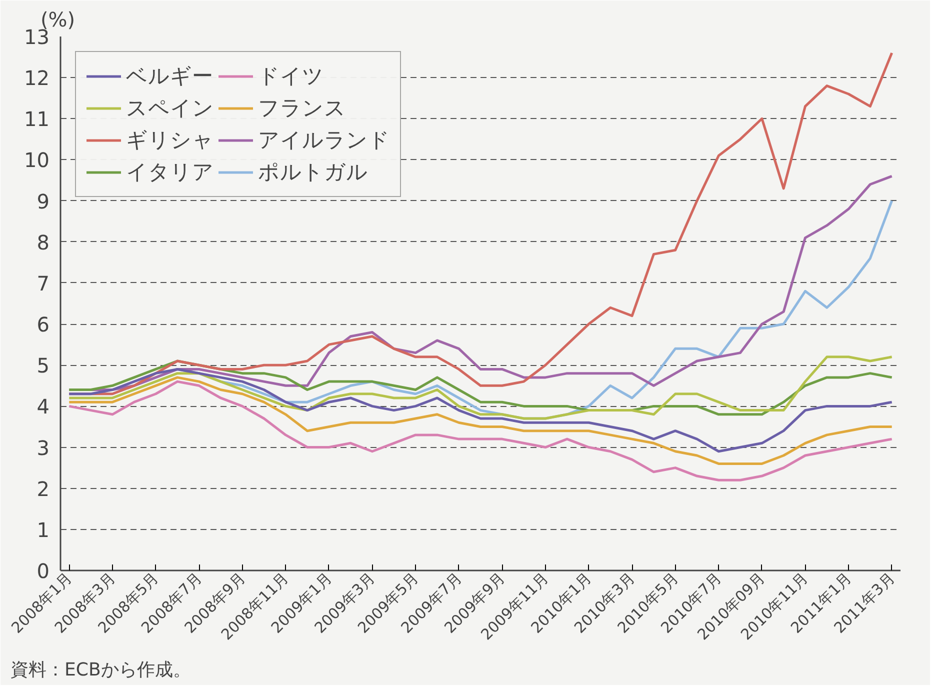  What do you see at coordinates (170, 108) in the screenshot?
I see `legend-label: スペイン` at bounding box center [170, 108].